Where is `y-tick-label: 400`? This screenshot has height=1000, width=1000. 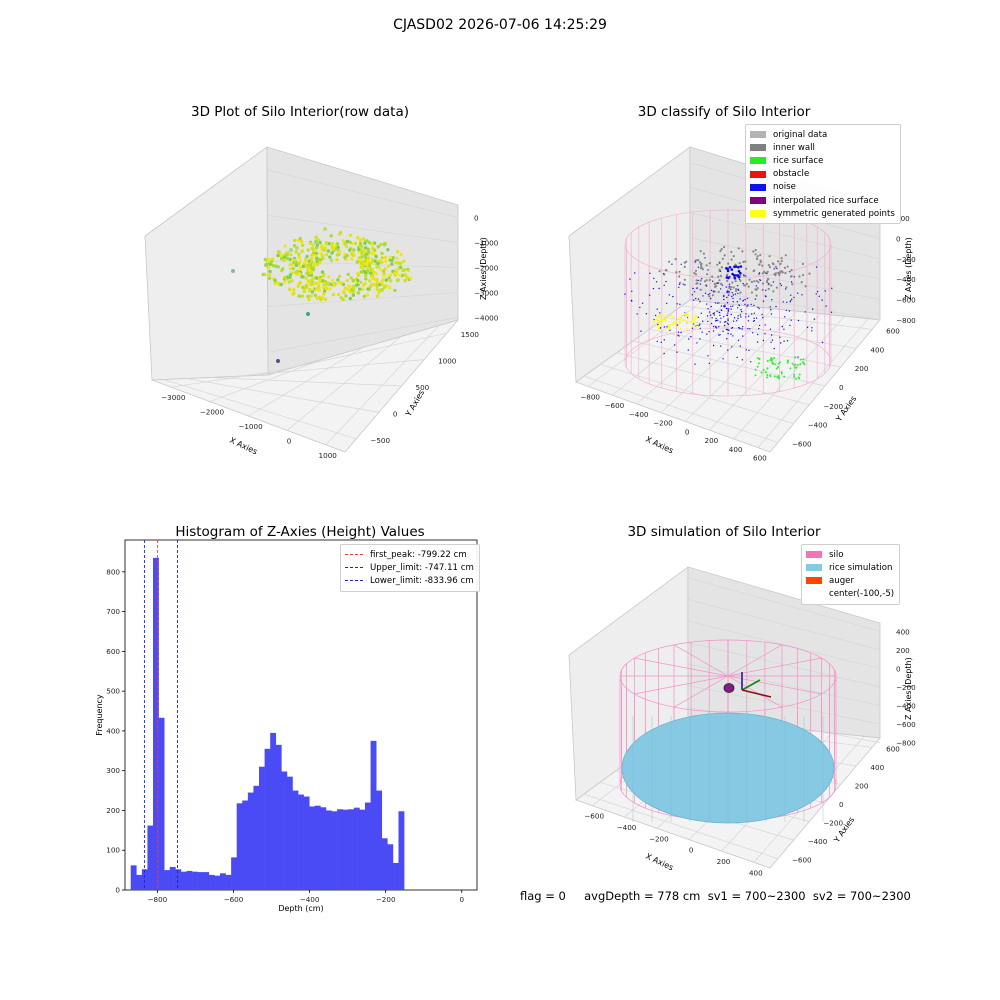
y-tick-label: 400 is located at coordinates (113, 730).